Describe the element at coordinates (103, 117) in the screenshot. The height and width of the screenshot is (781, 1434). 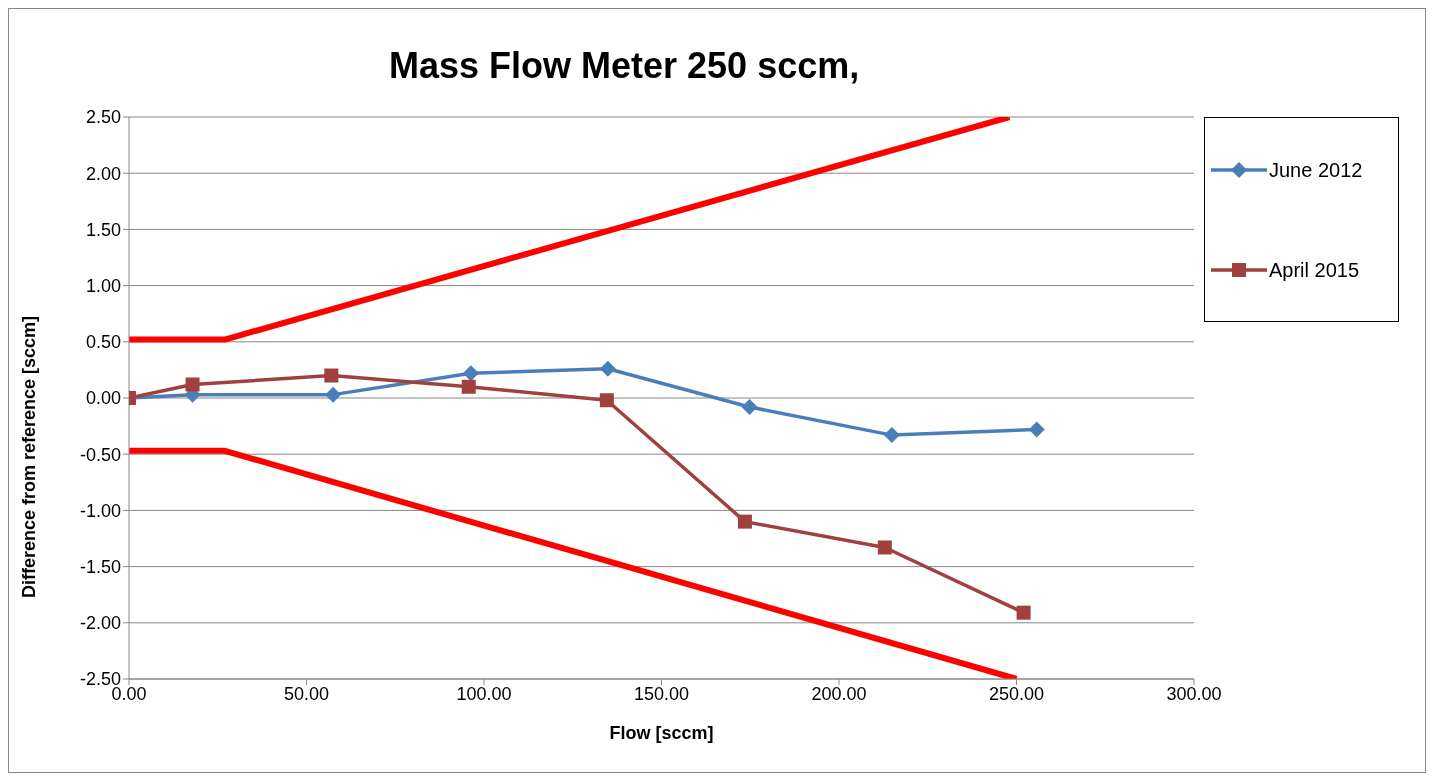
I see `y-tick-label: 2.50` at that location.